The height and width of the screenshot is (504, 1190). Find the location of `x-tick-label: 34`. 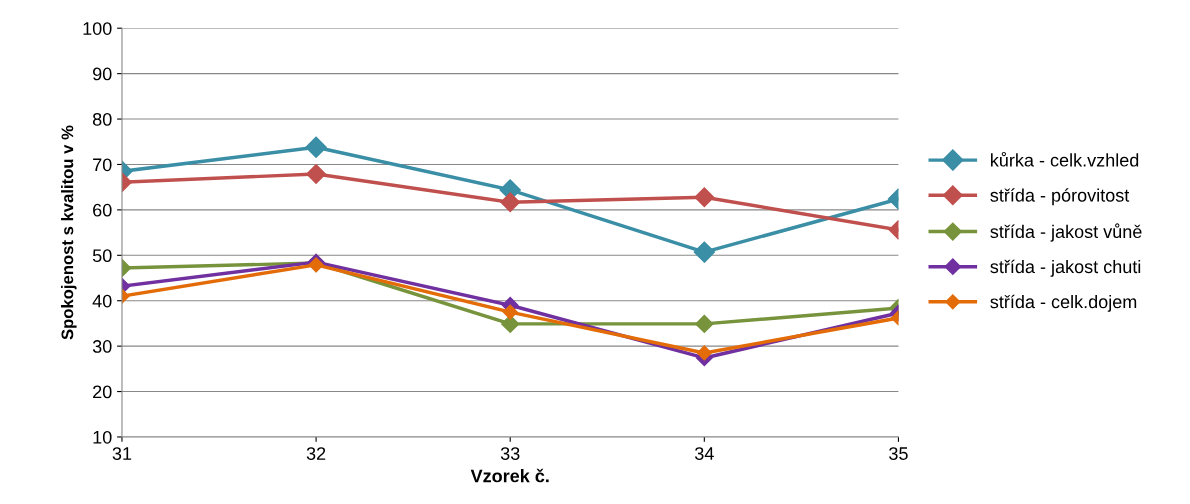

x-tick-label: 34 is located at coordinates (704, 453).